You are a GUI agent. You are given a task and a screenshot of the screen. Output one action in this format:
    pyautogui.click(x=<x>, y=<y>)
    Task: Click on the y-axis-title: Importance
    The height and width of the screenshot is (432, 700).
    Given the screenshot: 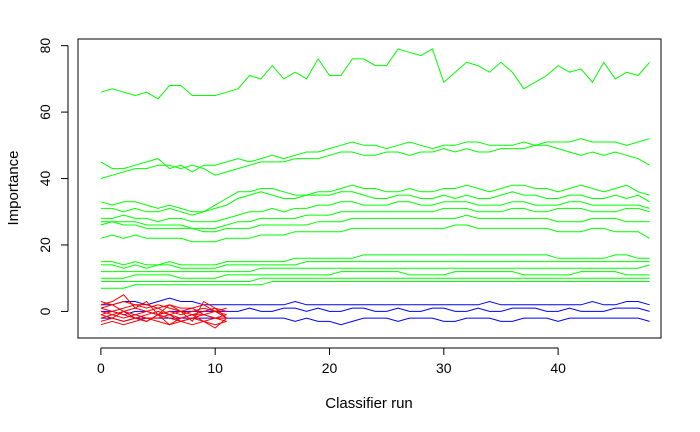 What is the action you would take?
    pyautogui.click(x=13, y=187)
    